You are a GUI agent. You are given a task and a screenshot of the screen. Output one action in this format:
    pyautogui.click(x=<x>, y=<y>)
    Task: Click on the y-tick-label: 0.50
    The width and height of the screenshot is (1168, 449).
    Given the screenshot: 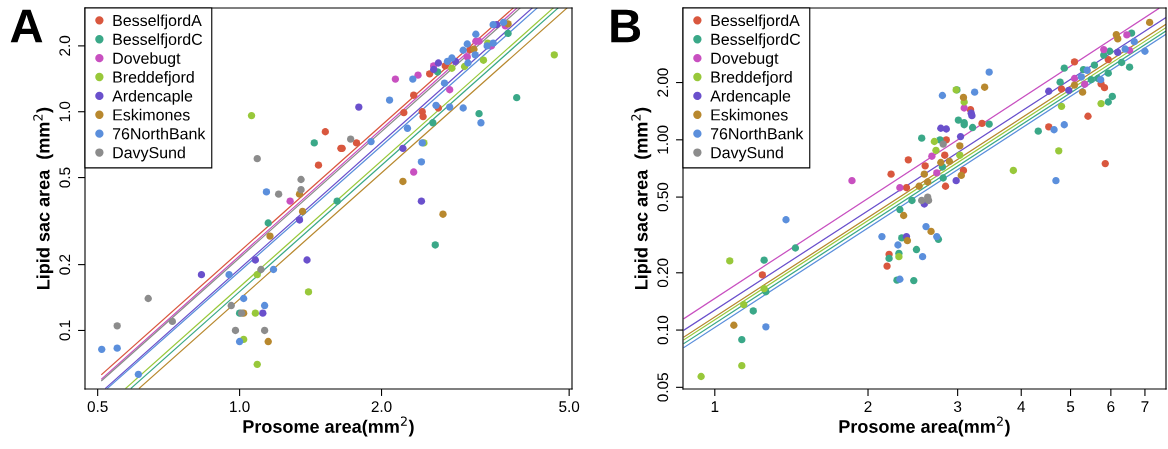 What is the action you would take?
    pyautogui.click(x=663, y=197)
    